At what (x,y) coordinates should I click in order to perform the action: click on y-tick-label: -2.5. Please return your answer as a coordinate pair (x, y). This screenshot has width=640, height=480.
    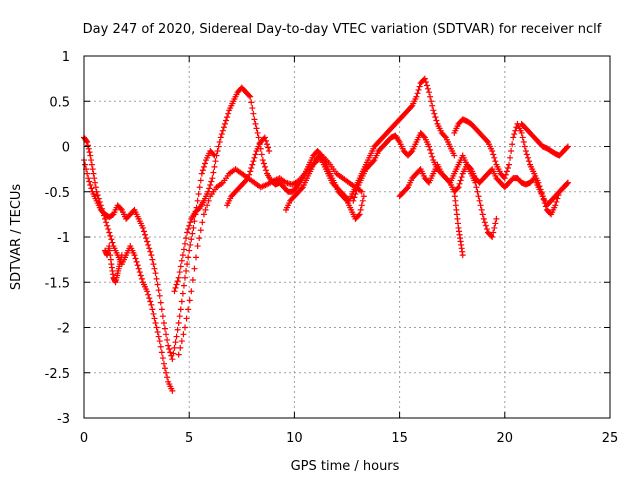
    Looking at the image, I should click on (57, 374).